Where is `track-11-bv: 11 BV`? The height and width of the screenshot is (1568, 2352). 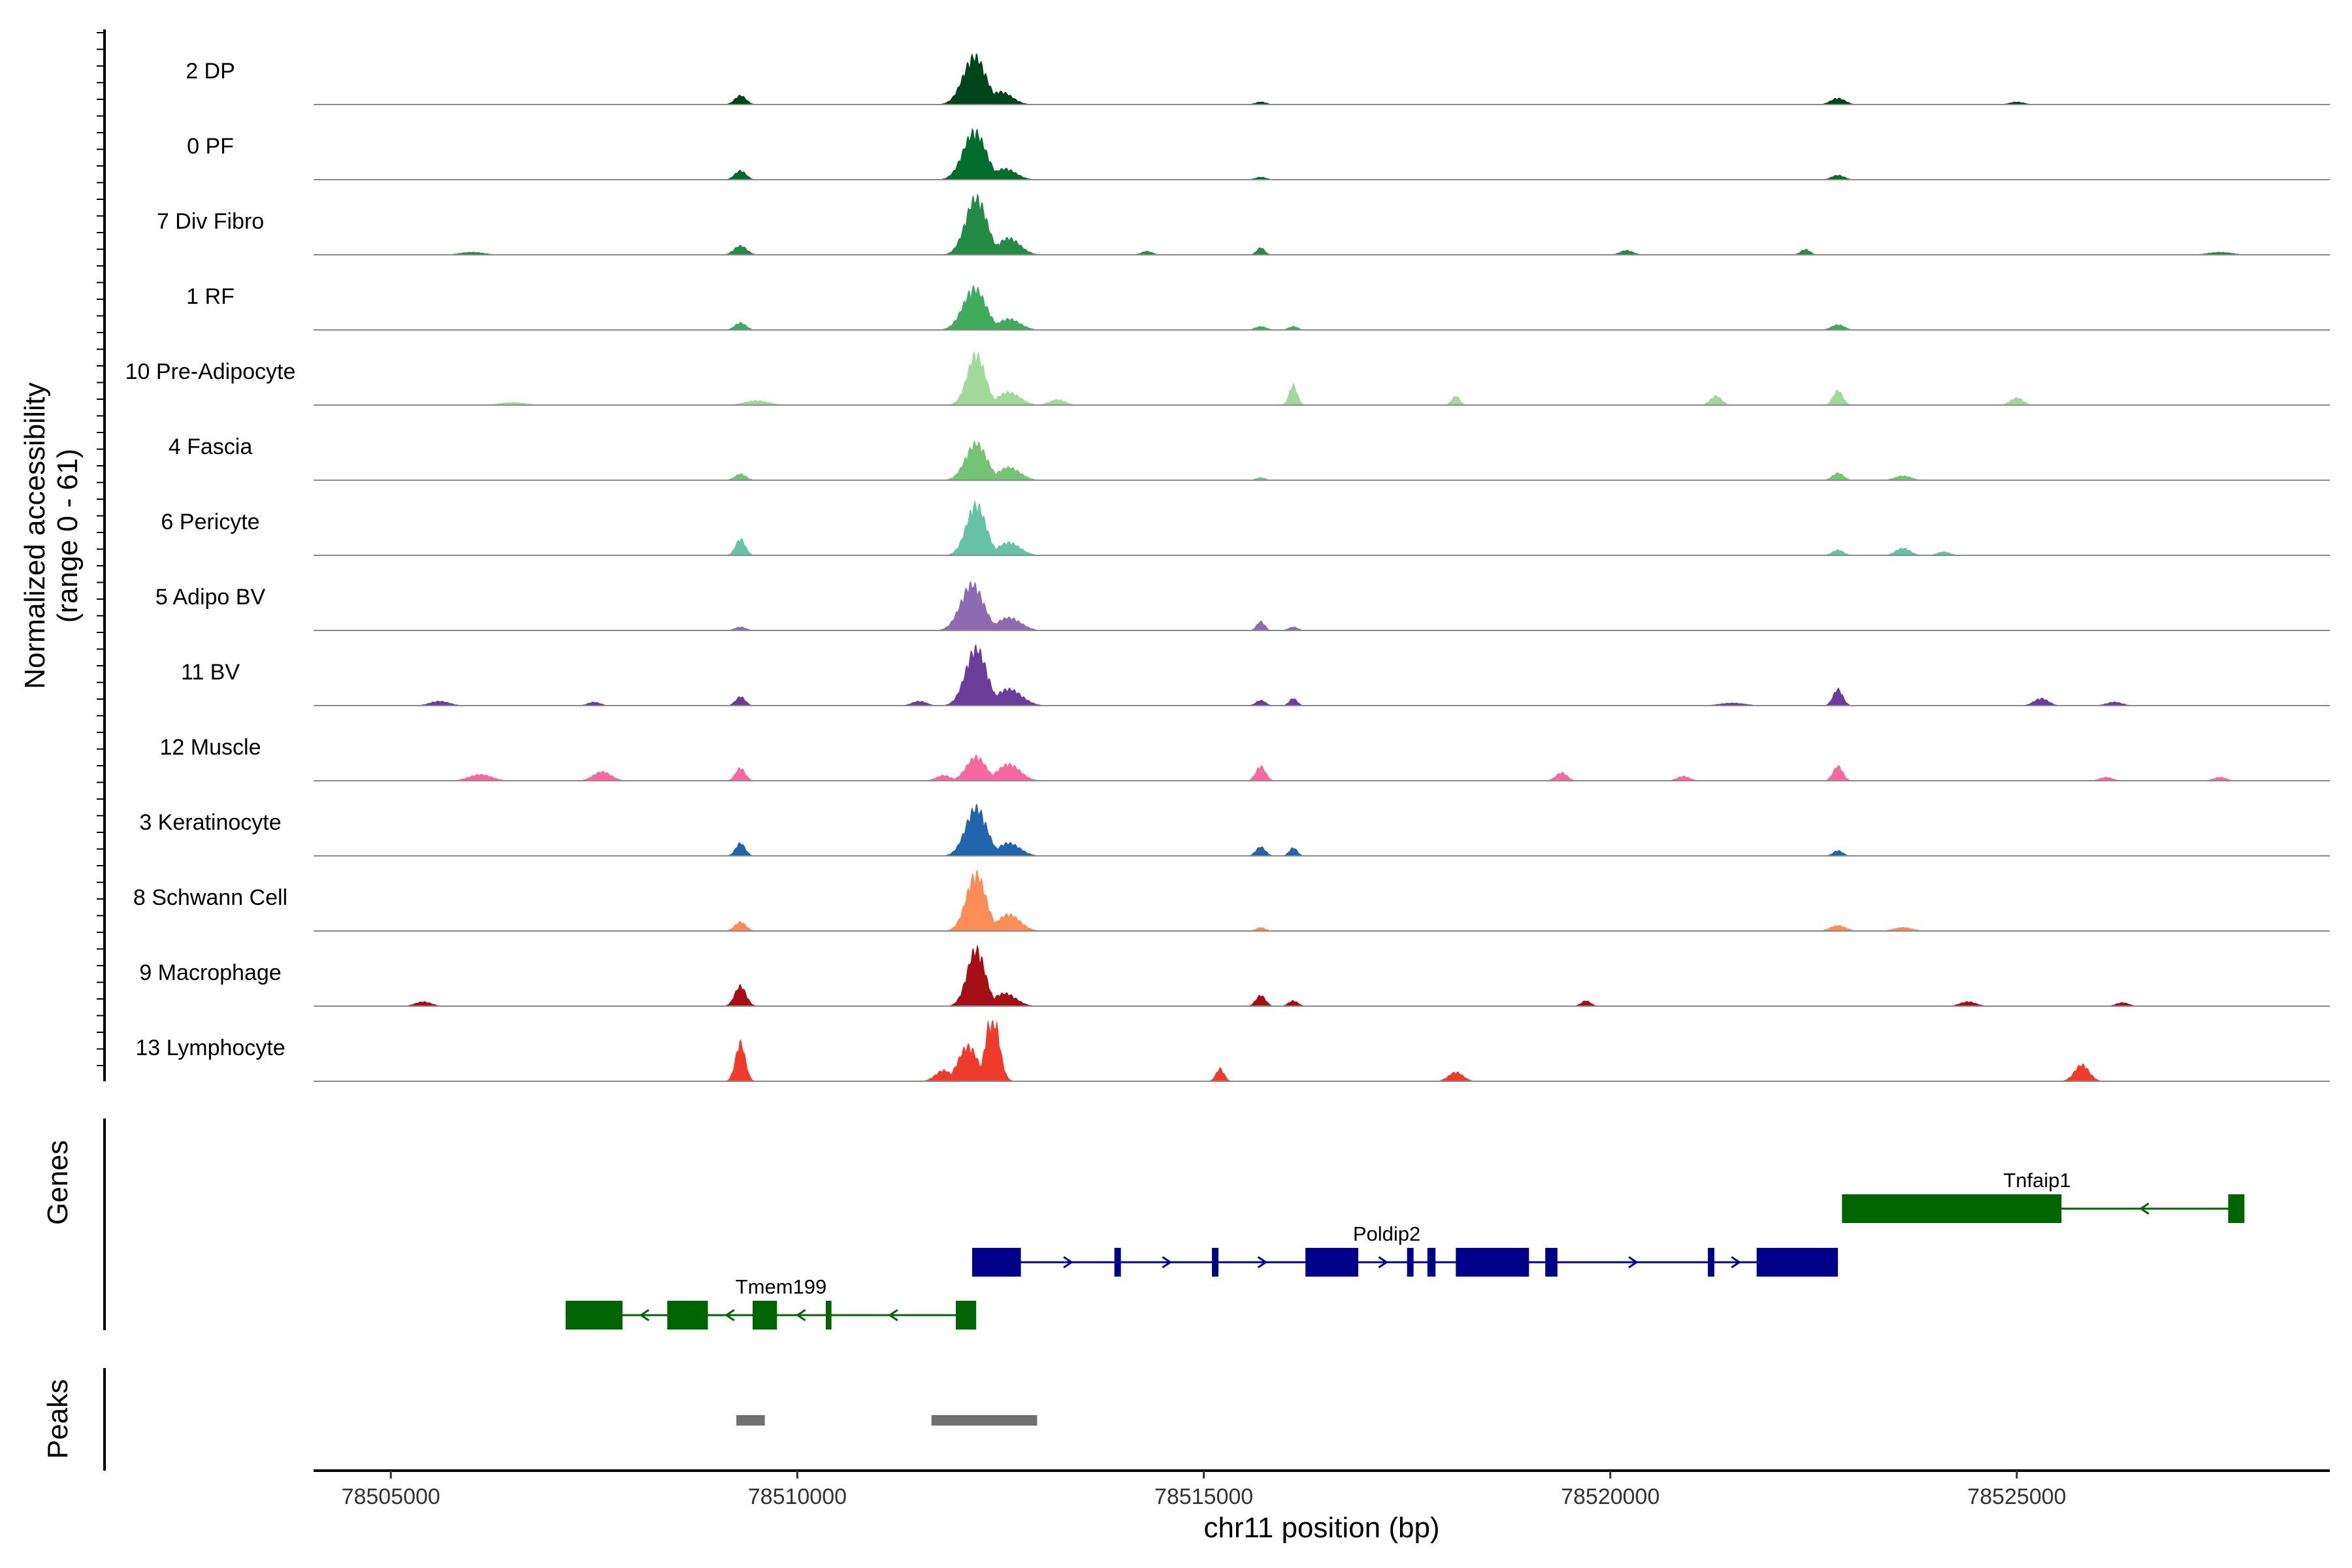 track-11-bv: 11 BV is located at coordinates (1255, 675).